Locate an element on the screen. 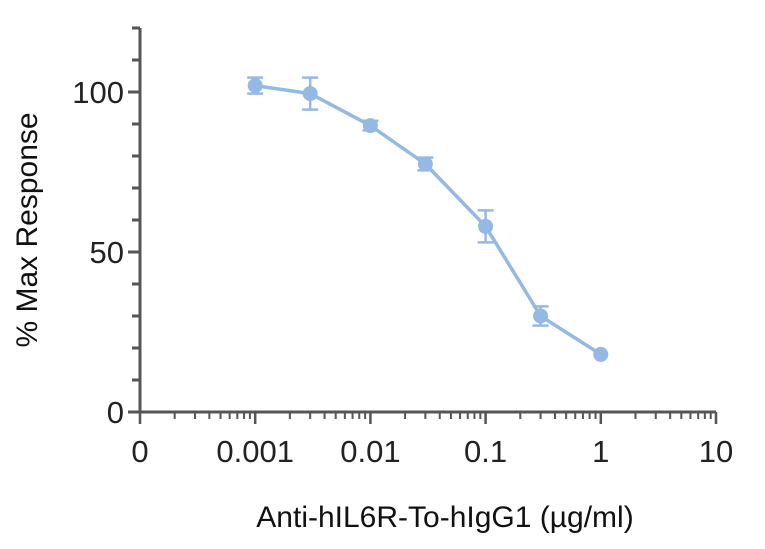  x-axis-title: Anti-hIL6R-To-hIgG1 (µg/ml) is located at coordinates (444, 517).